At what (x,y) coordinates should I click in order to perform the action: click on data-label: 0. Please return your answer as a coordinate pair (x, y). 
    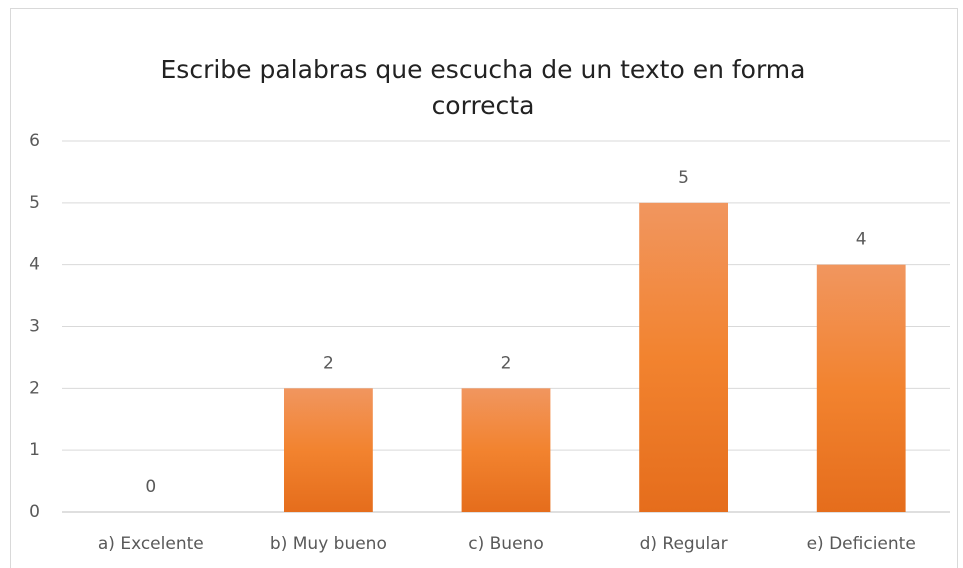
    Looking at the image, I should click on (150, 487).